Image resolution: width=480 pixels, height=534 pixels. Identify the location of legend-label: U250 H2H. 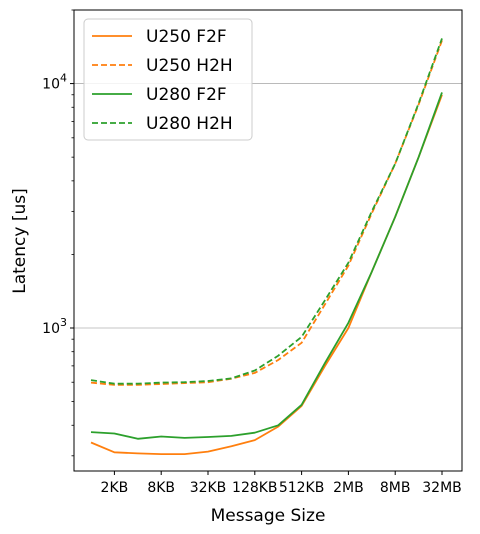
(189, 66).